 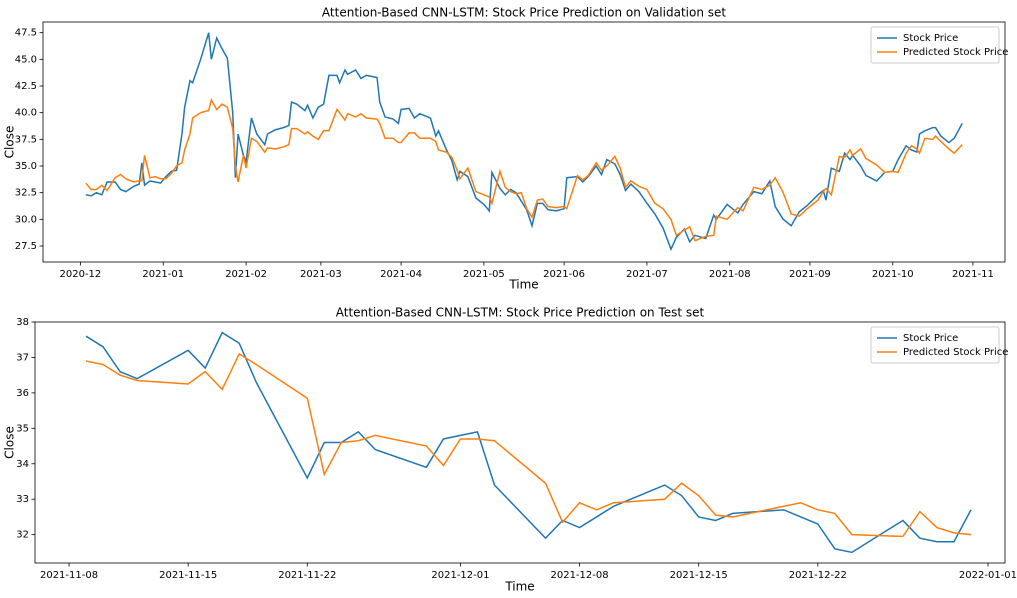 I want to click on x-tick-label: 2021-03, so click(x=321, y=274).